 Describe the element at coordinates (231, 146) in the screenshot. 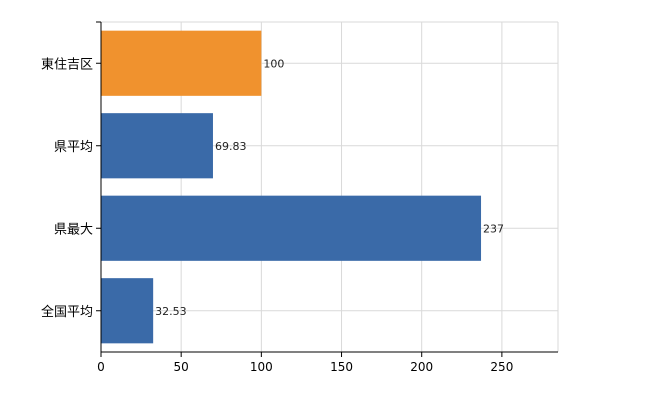

I see `data-label-1: 69.83` at that location.